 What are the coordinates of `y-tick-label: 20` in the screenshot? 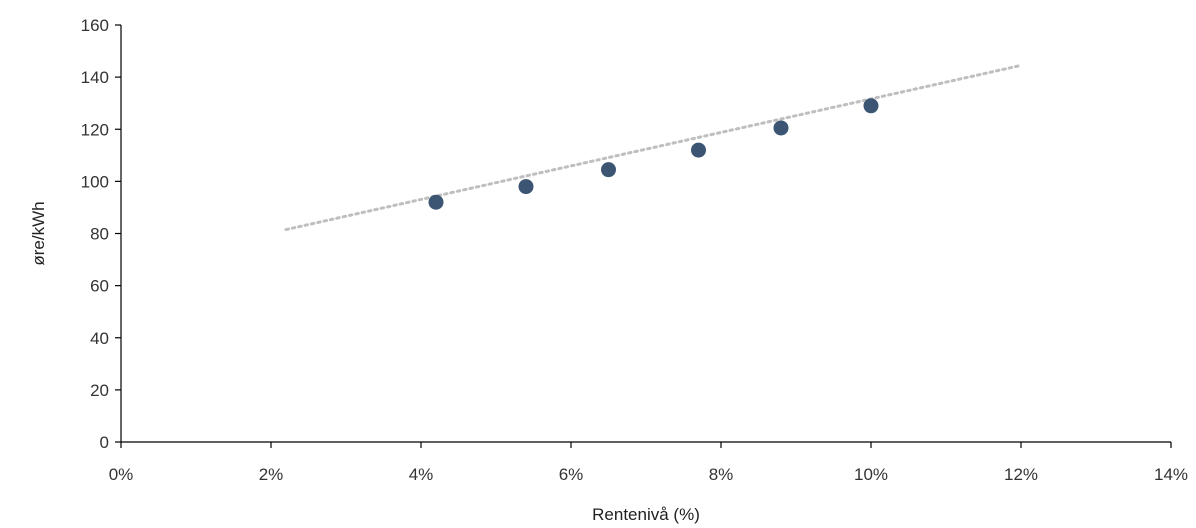 It's located at (99, 390).